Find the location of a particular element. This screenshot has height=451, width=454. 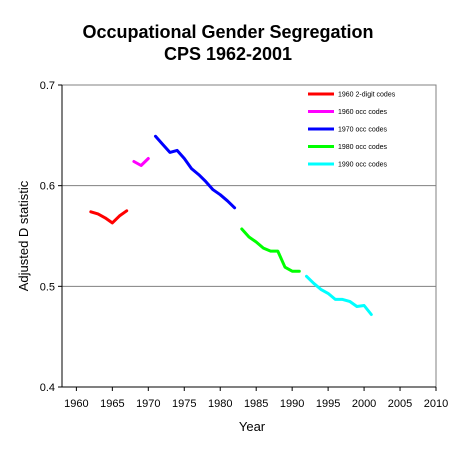

x-tick-label: 1990 is located at coordinates (292, 404).